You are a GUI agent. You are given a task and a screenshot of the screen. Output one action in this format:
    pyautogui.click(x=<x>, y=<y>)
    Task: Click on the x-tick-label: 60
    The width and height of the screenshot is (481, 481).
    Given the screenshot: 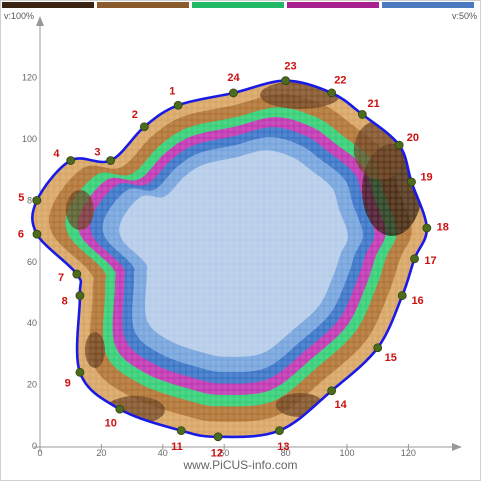 What is the action you would take?
    pyautogui.click(x=224, y=453)
    